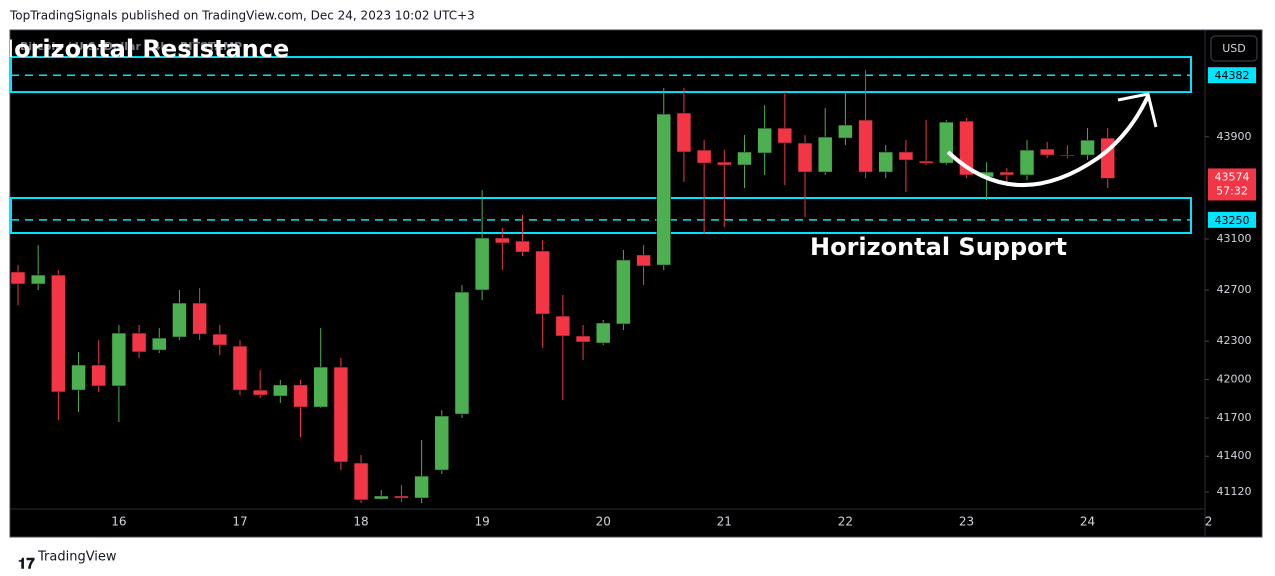 This screenshot has width=1275, height=576. What do you see at coordinates (603, 522) in the screenshot?
I see `x-tick-label: 20` at bounding box center [603, 522].